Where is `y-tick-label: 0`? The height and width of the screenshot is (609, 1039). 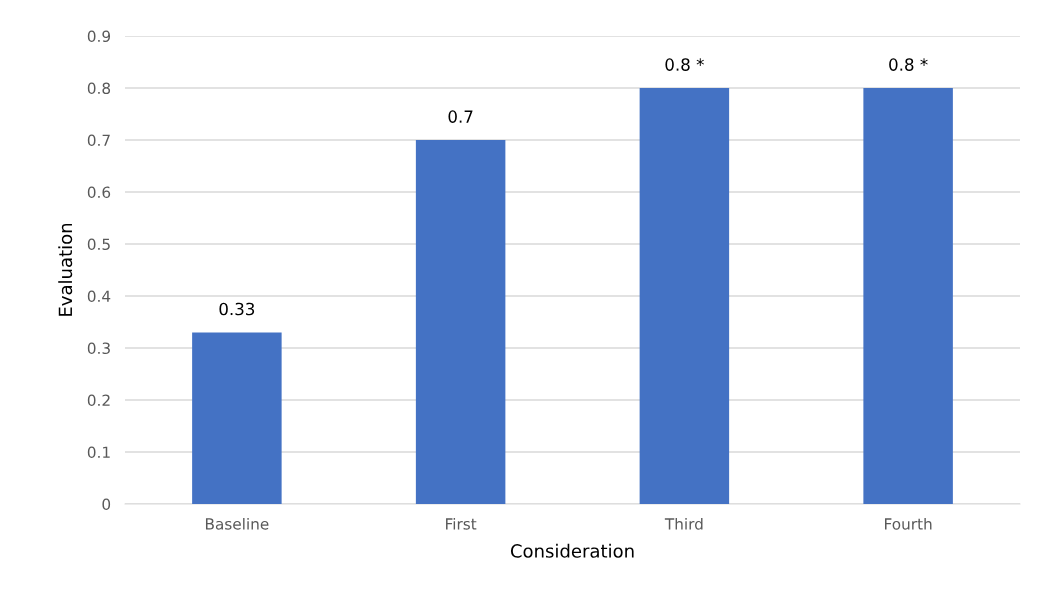 y-tick-label: 0 is located at coordinates (106, 504).